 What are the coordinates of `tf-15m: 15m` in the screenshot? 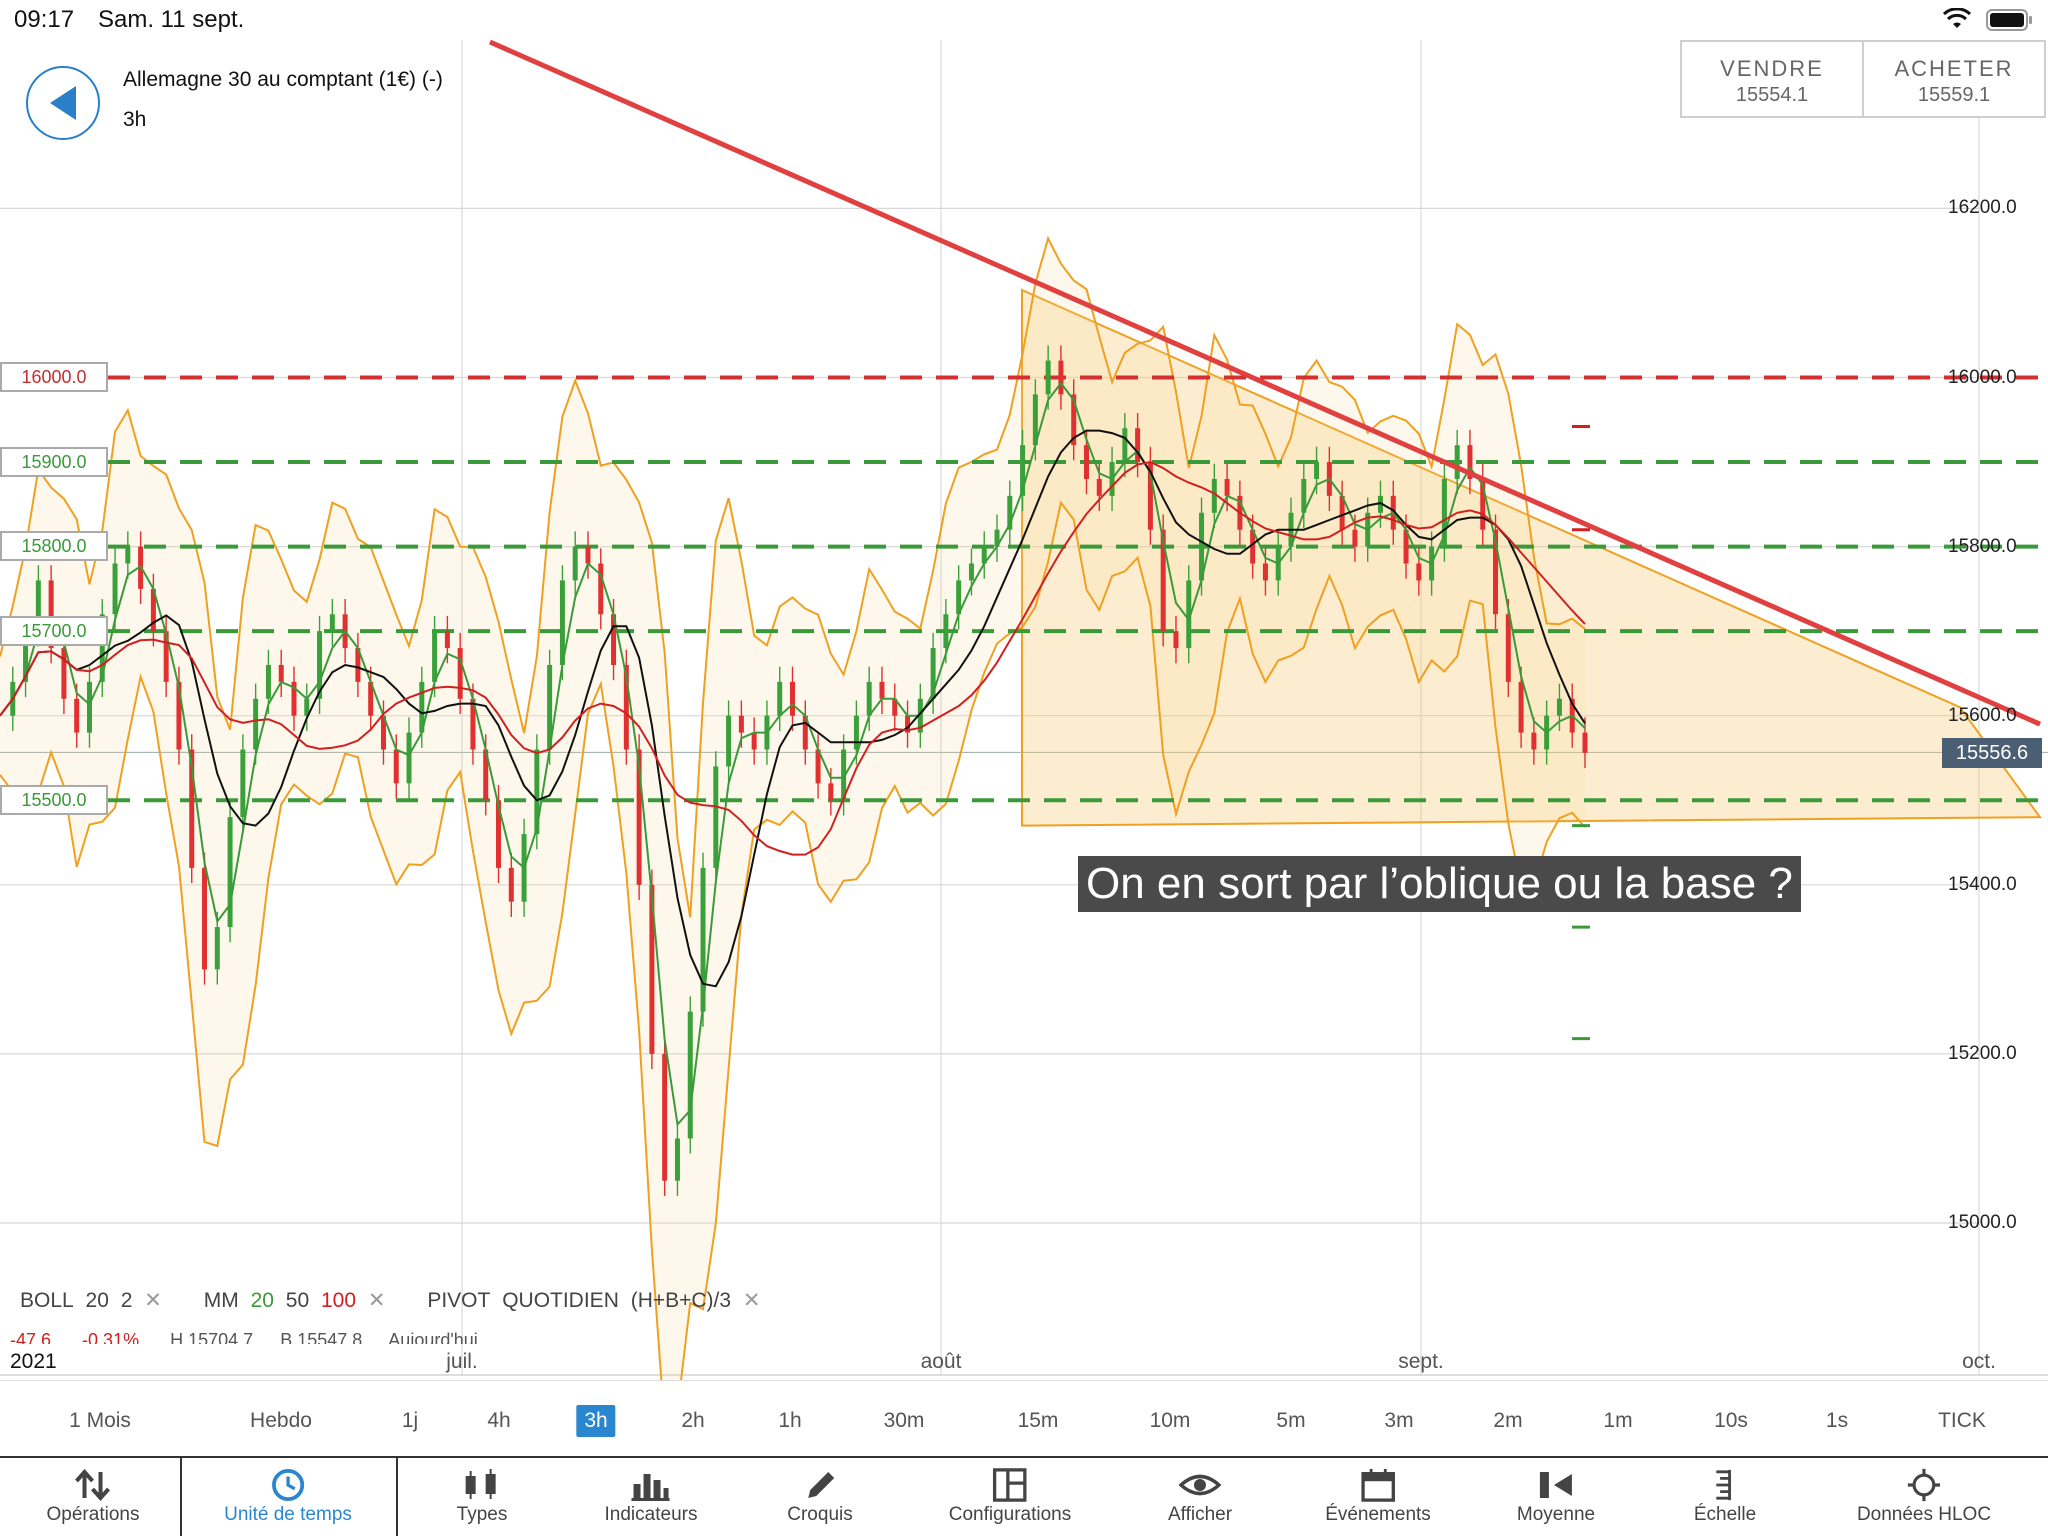 It's located at (1038, 1420).